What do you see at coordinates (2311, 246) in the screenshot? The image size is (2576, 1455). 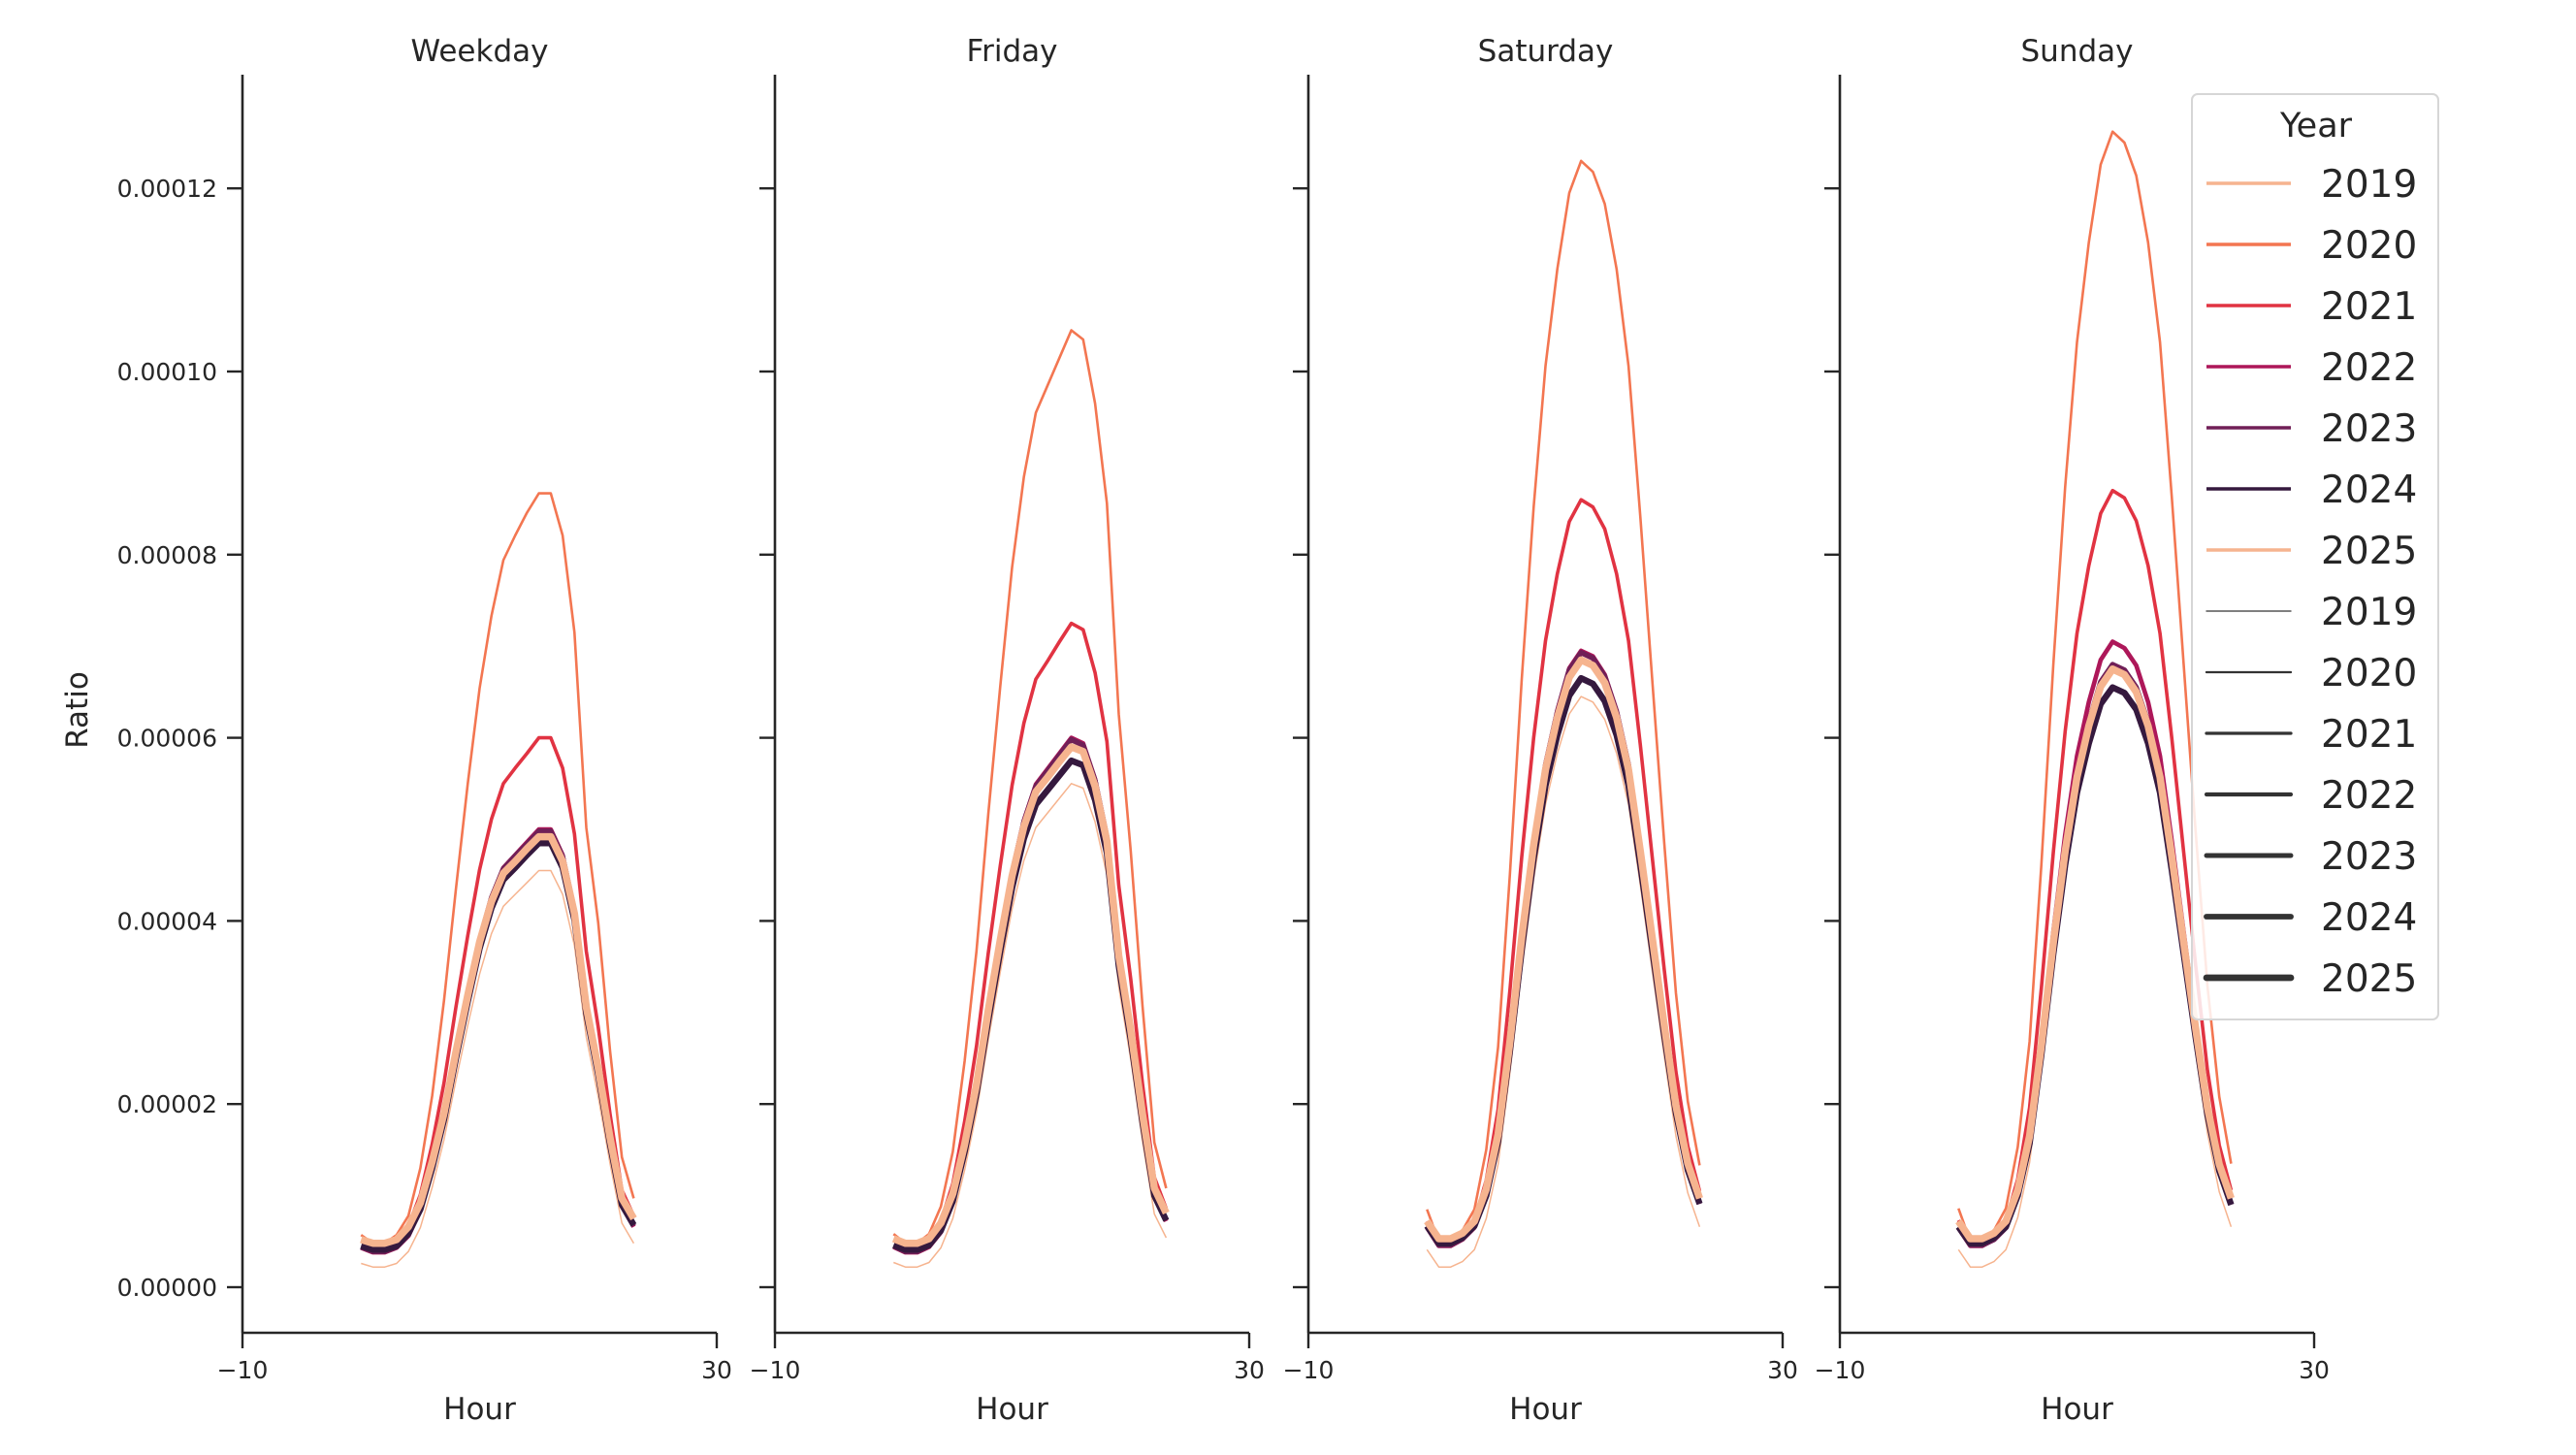 I see `legend-item-hue: 2020` at bounding box center [2311, 246].